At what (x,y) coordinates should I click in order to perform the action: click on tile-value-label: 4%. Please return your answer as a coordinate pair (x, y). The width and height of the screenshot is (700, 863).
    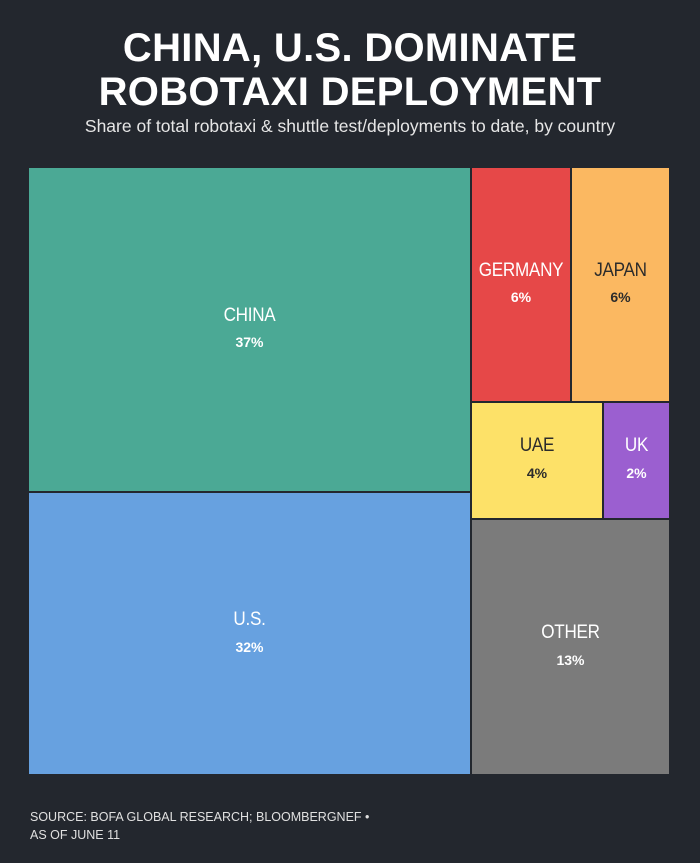
    Looking at the image, I should click on (537, 473).